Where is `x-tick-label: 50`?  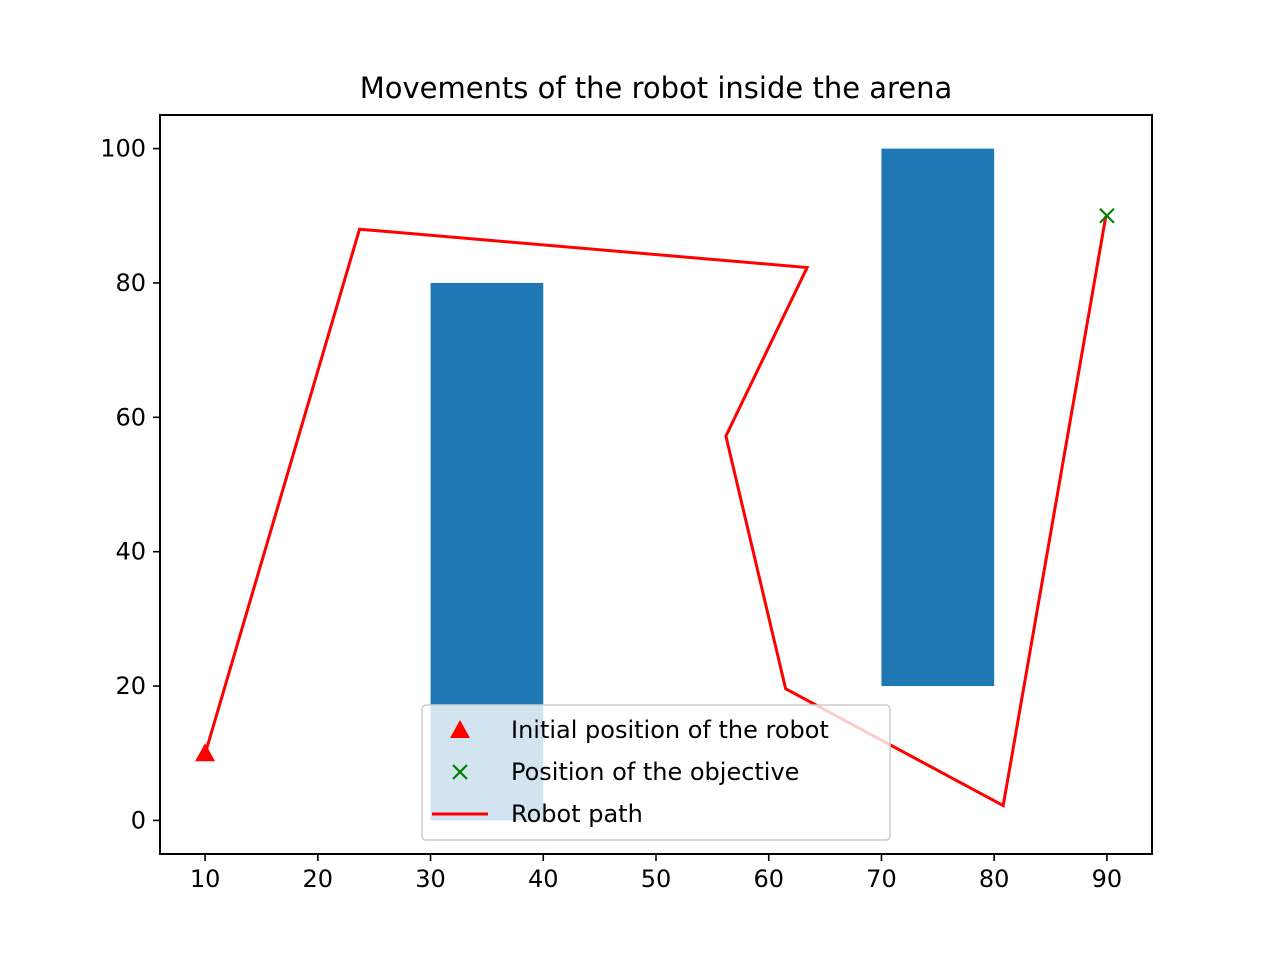 x-tick-label: 50 is located at coordinates (656, 879).